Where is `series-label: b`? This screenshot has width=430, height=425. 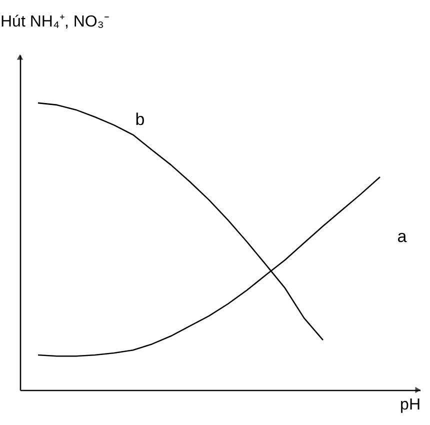 series-label: b is located at coordinates (140, 119).